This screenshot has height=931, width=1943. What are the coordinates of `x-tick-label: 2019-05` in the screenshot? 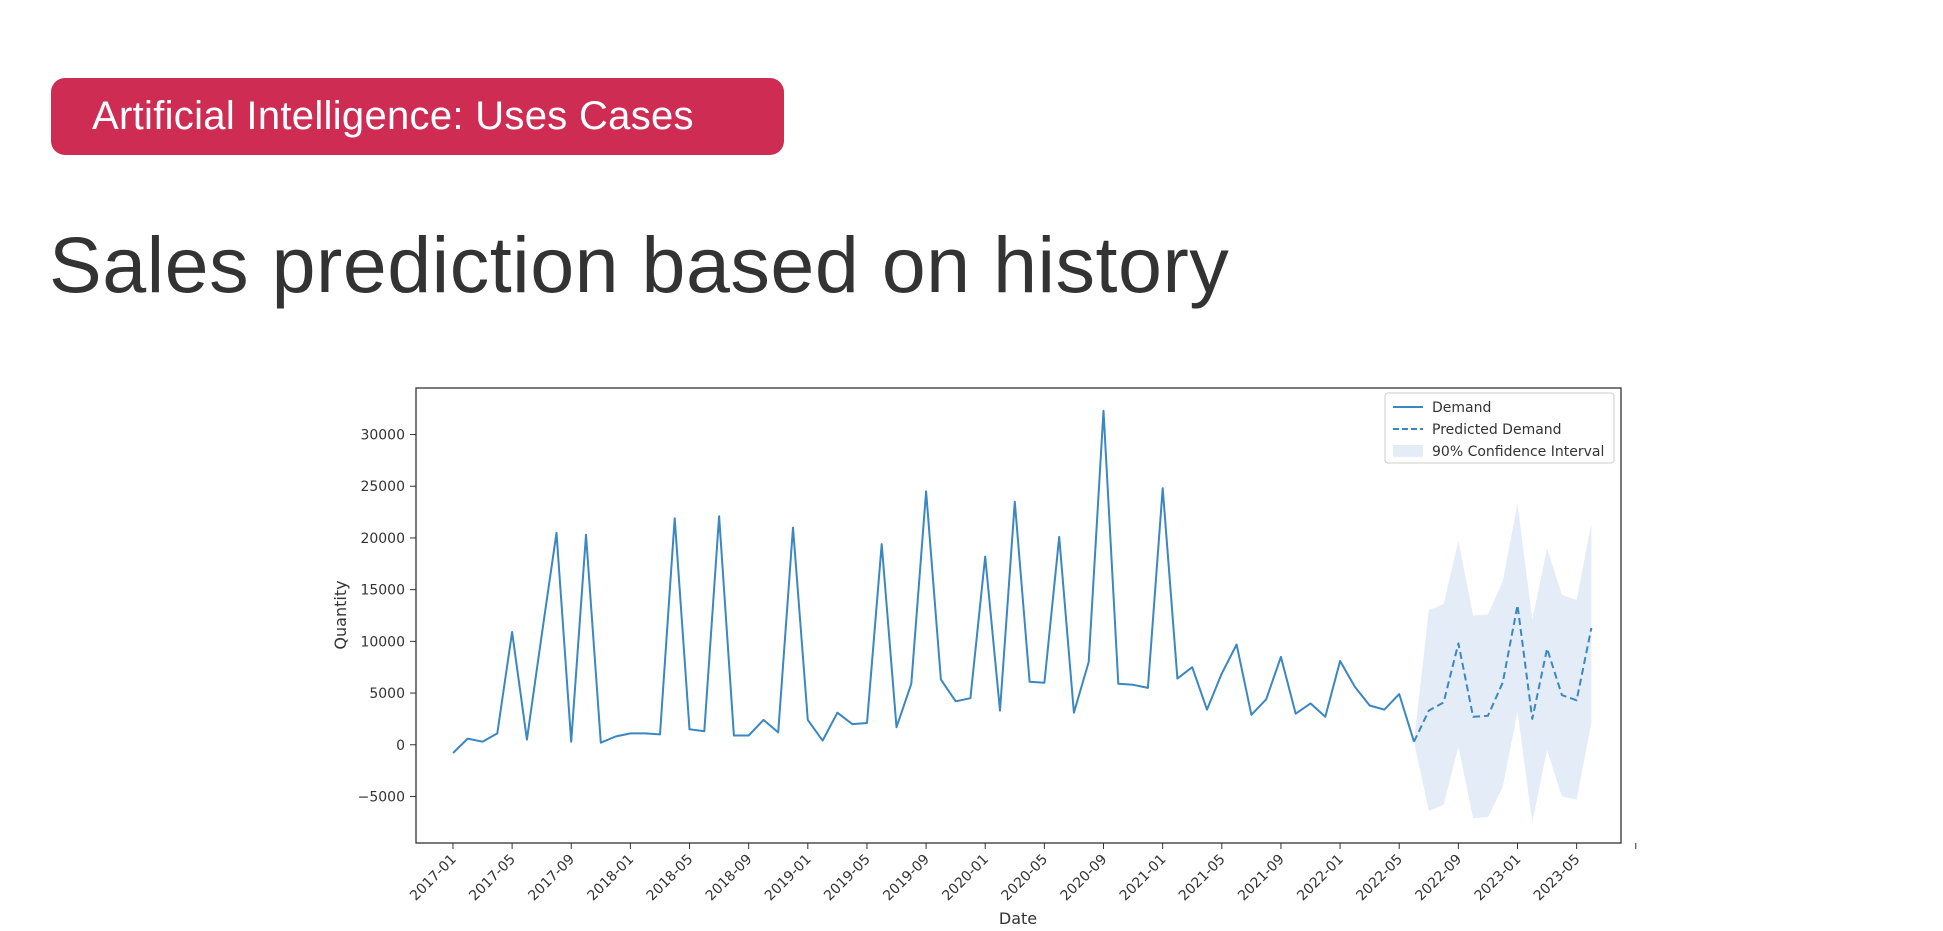 It's located at (847, 878).